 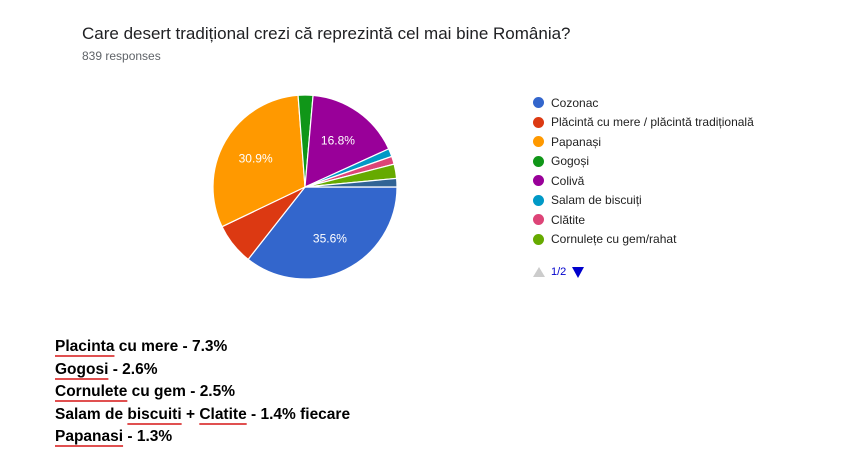 I want to click on legend-item: Plăcintă cu mere / plăcintă tradițională, so click(x=643, y=123).